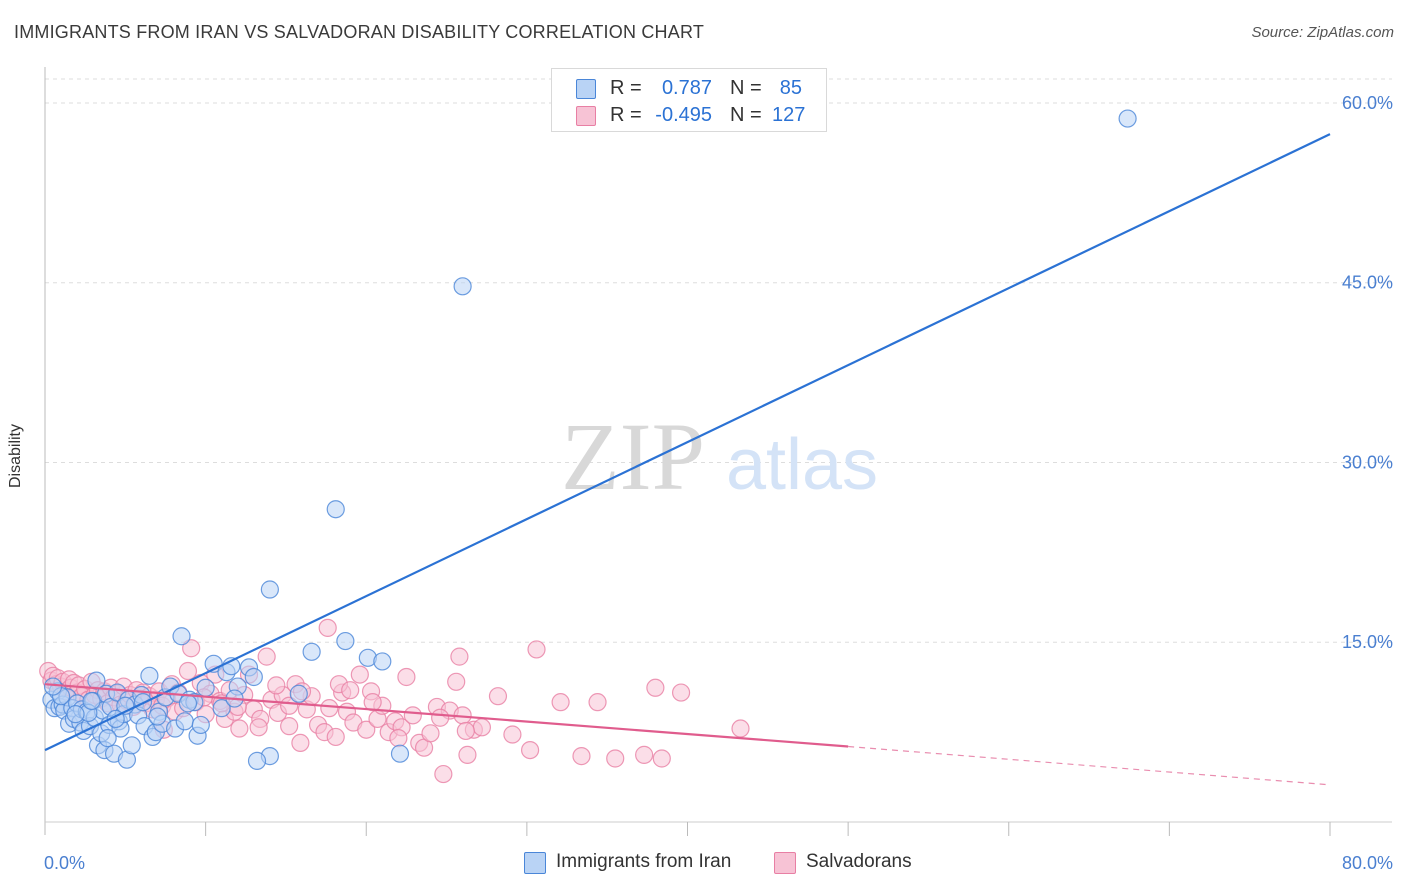  What do you see at coordinates (1367, 863) in the screenshot?
I see `x-tick-label: 80.0%` at bounding box center [1367, 863].